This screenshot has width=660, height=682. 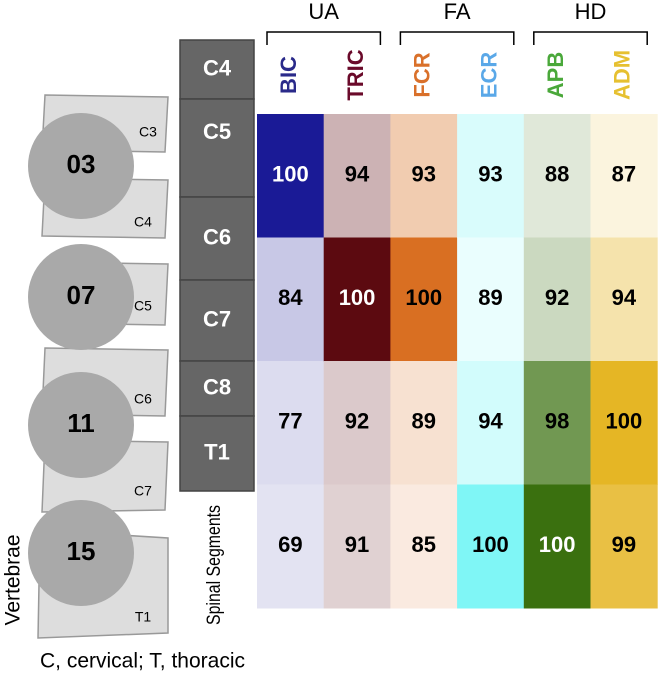 What do you see at coordinates (555, 75) in the screenshot?
I see `column-label: APB` at bounding box center [555, 75].